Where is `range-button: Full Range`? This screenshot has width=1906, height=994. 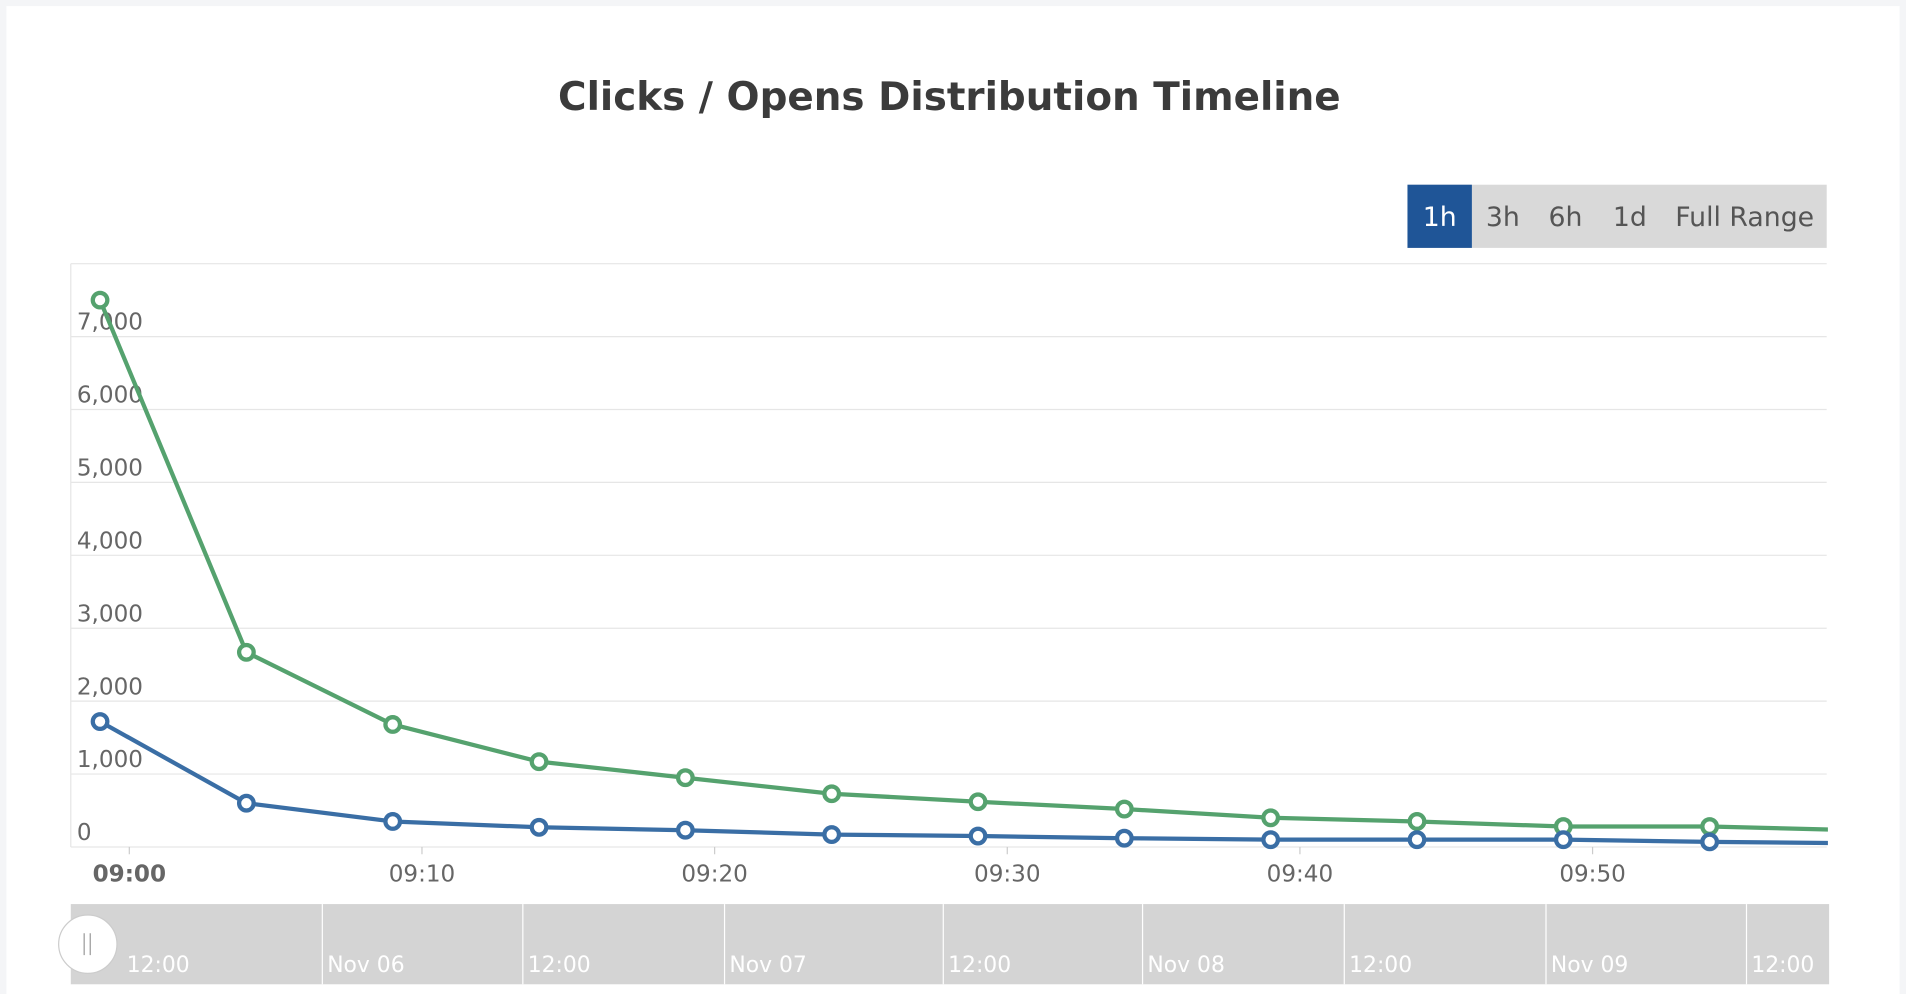 range-button: Full Range is located at coordinates (1744, 217).